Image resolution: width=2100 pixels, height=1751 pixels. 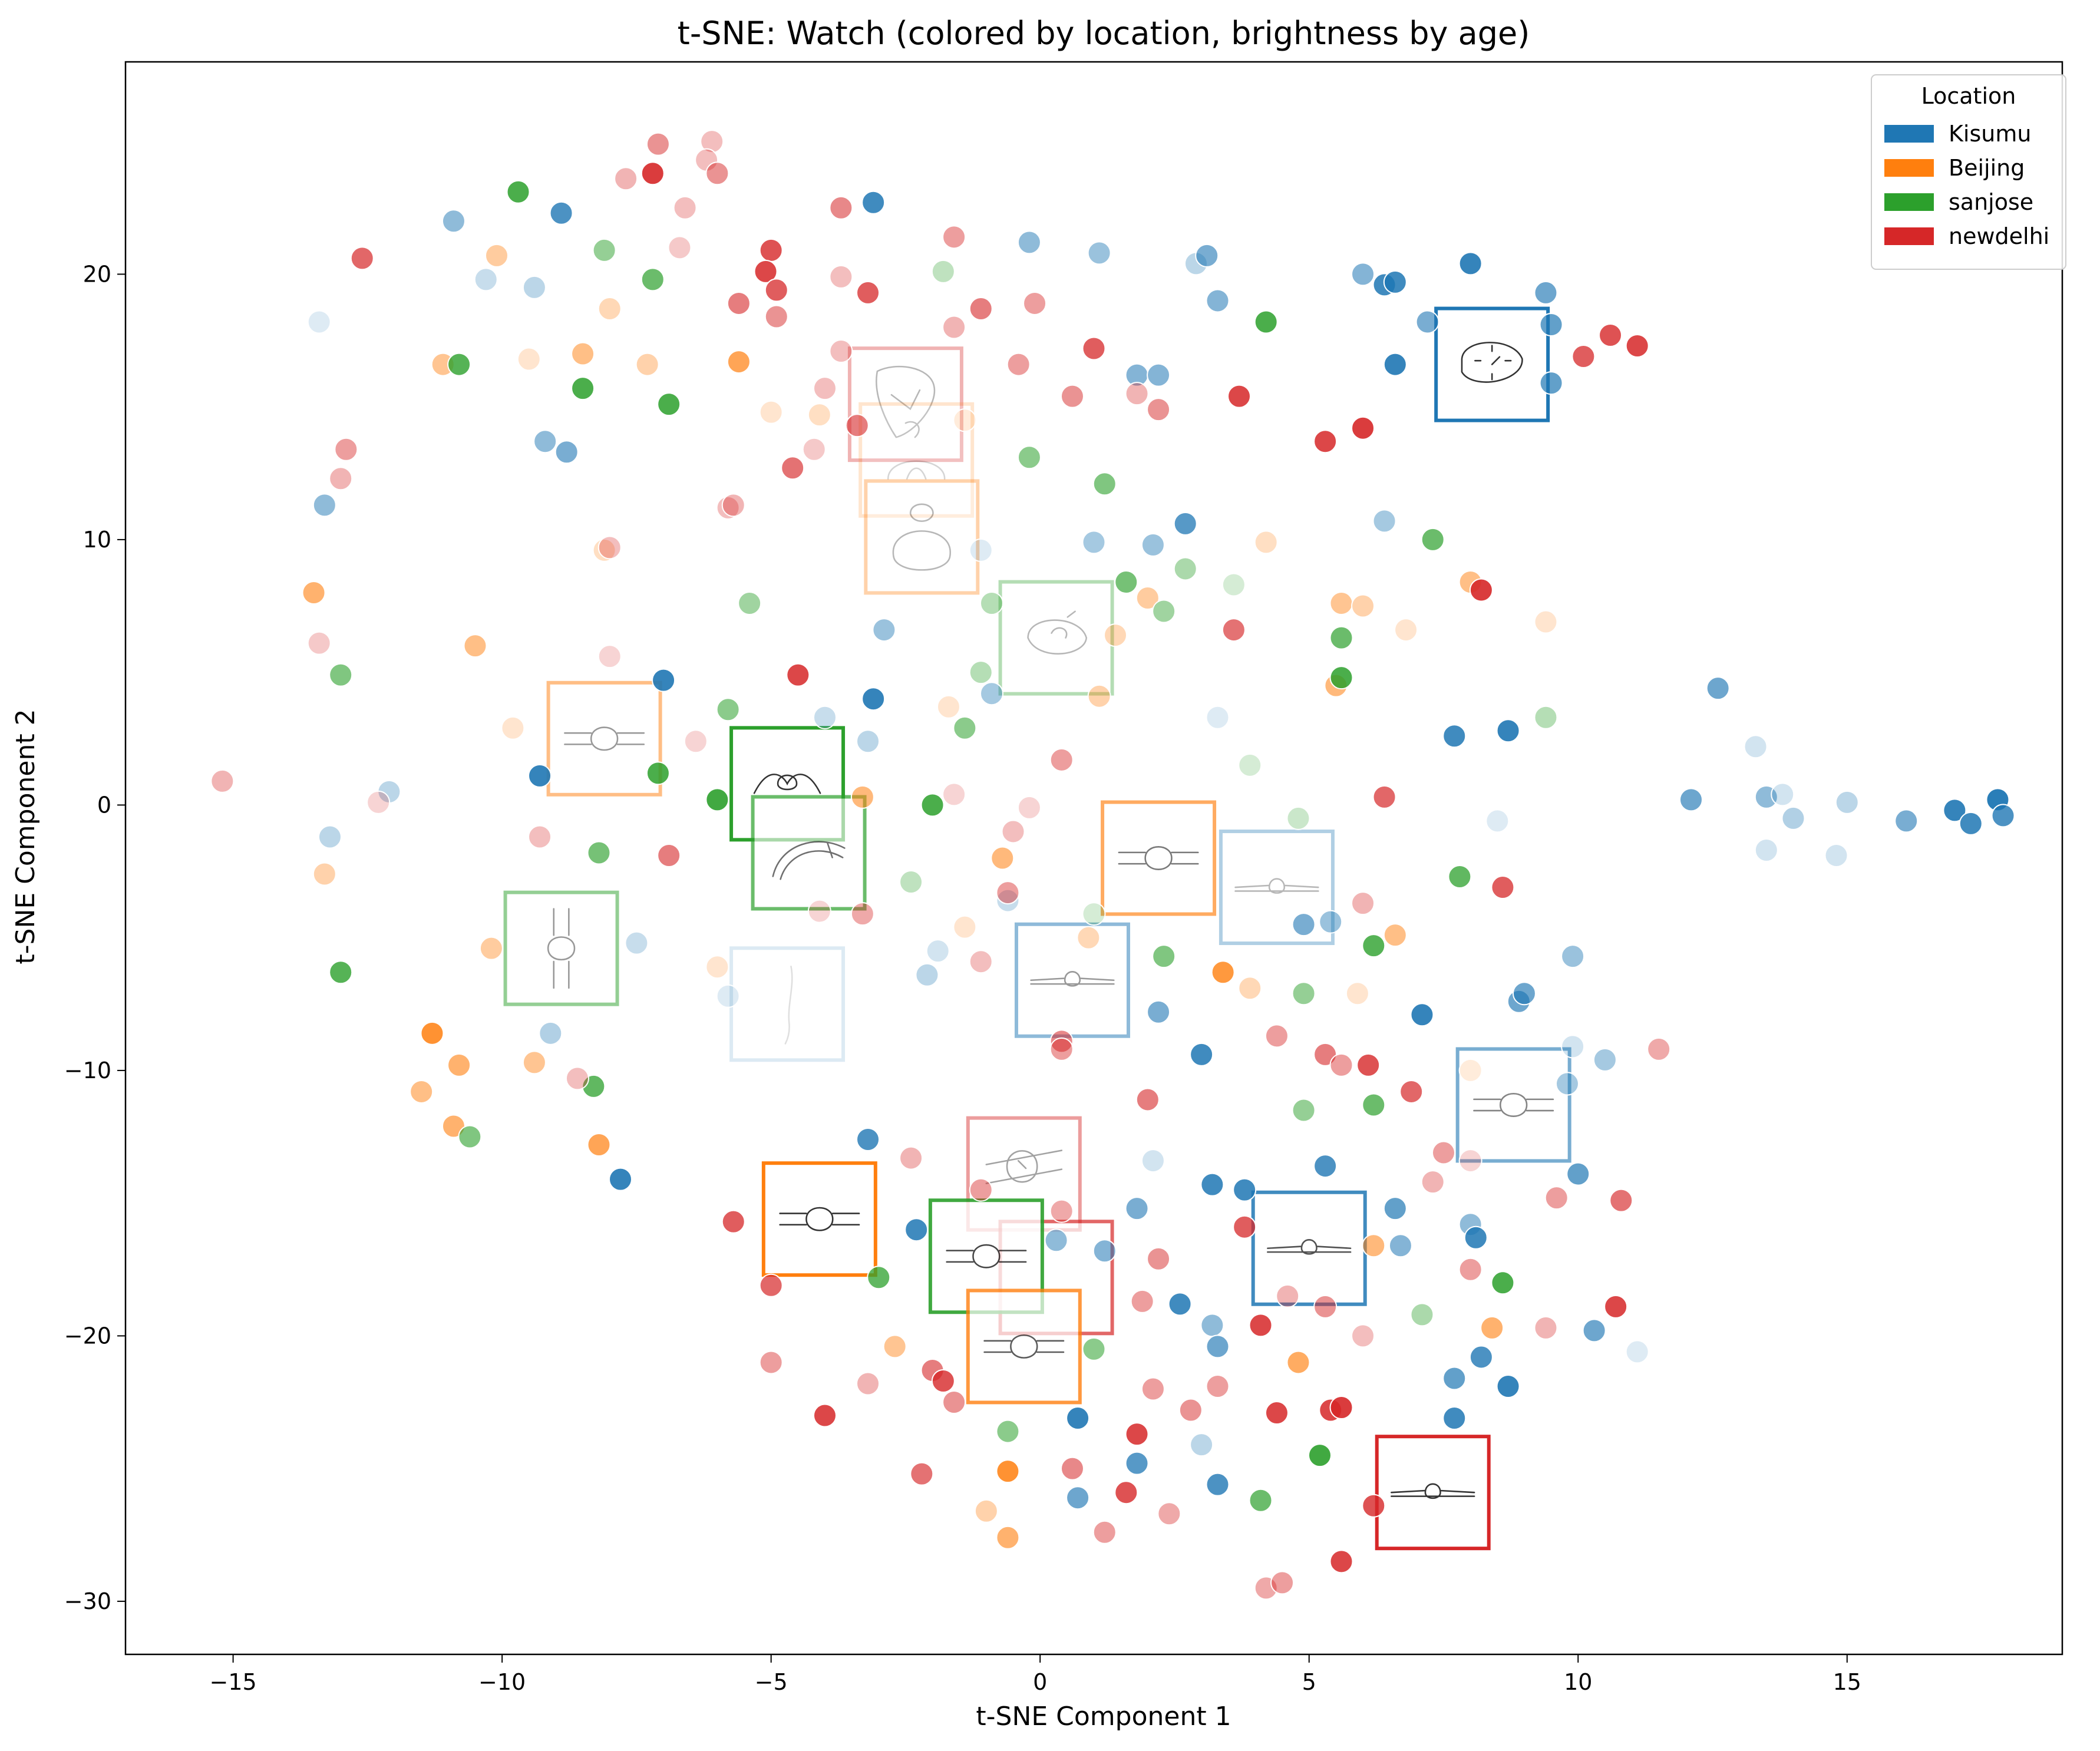 What do you see at coordinates (87, 1601) in the screenshot?
I see `y-tick-label: −30` at bounding box center [87, 1601].